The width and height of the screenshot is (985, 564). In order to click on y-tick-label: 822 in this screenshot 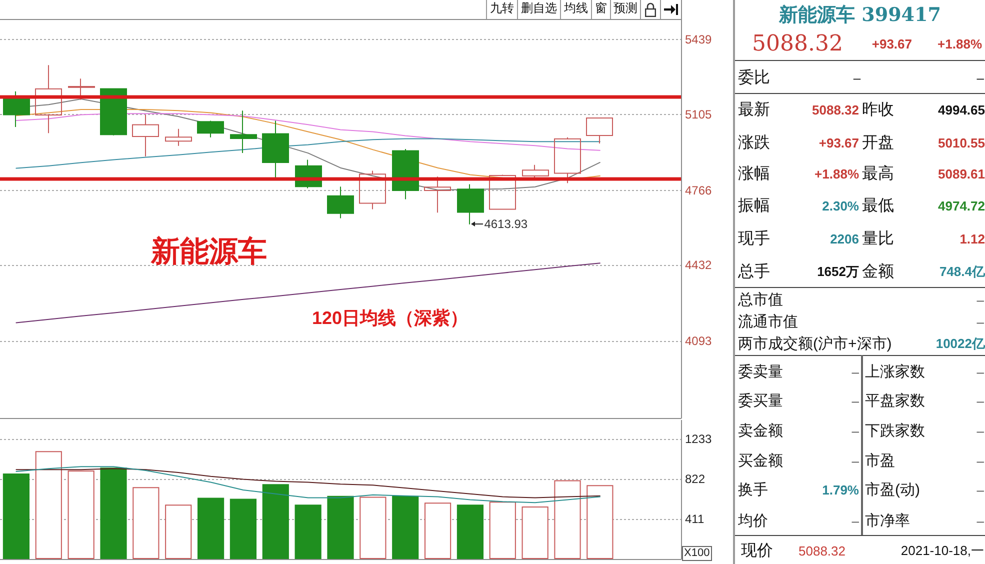, I will do `click(695, 479)`.